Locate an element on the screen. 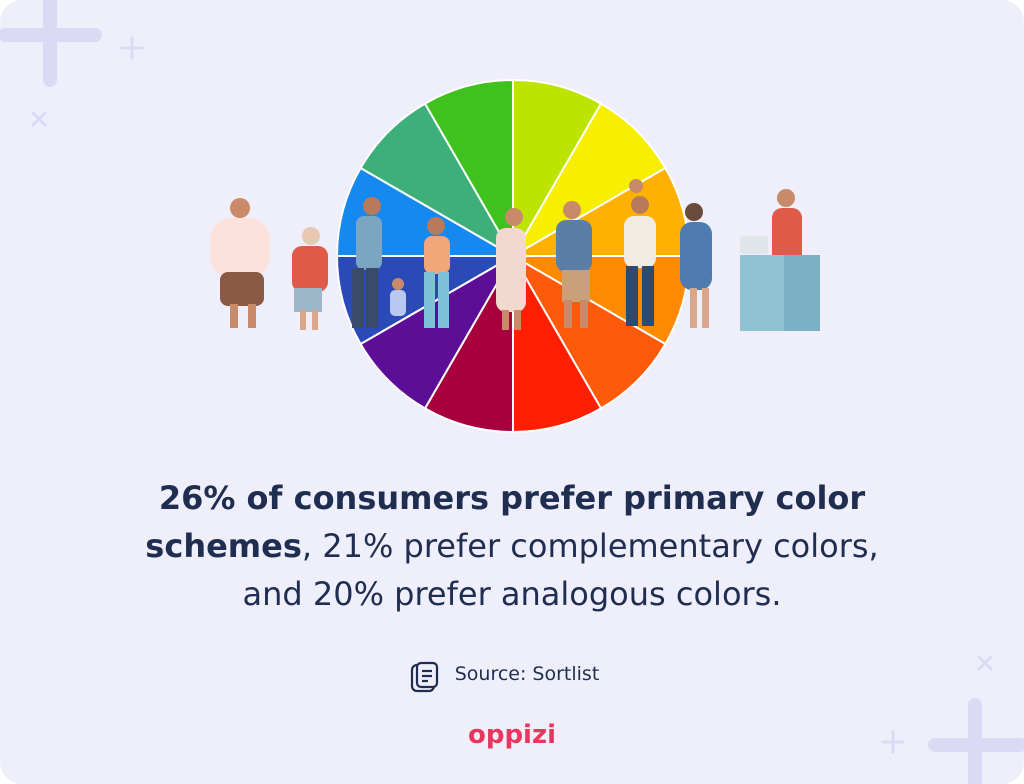 This screenshot has height=784, width=1024. people is located at coordinates (515, 255).